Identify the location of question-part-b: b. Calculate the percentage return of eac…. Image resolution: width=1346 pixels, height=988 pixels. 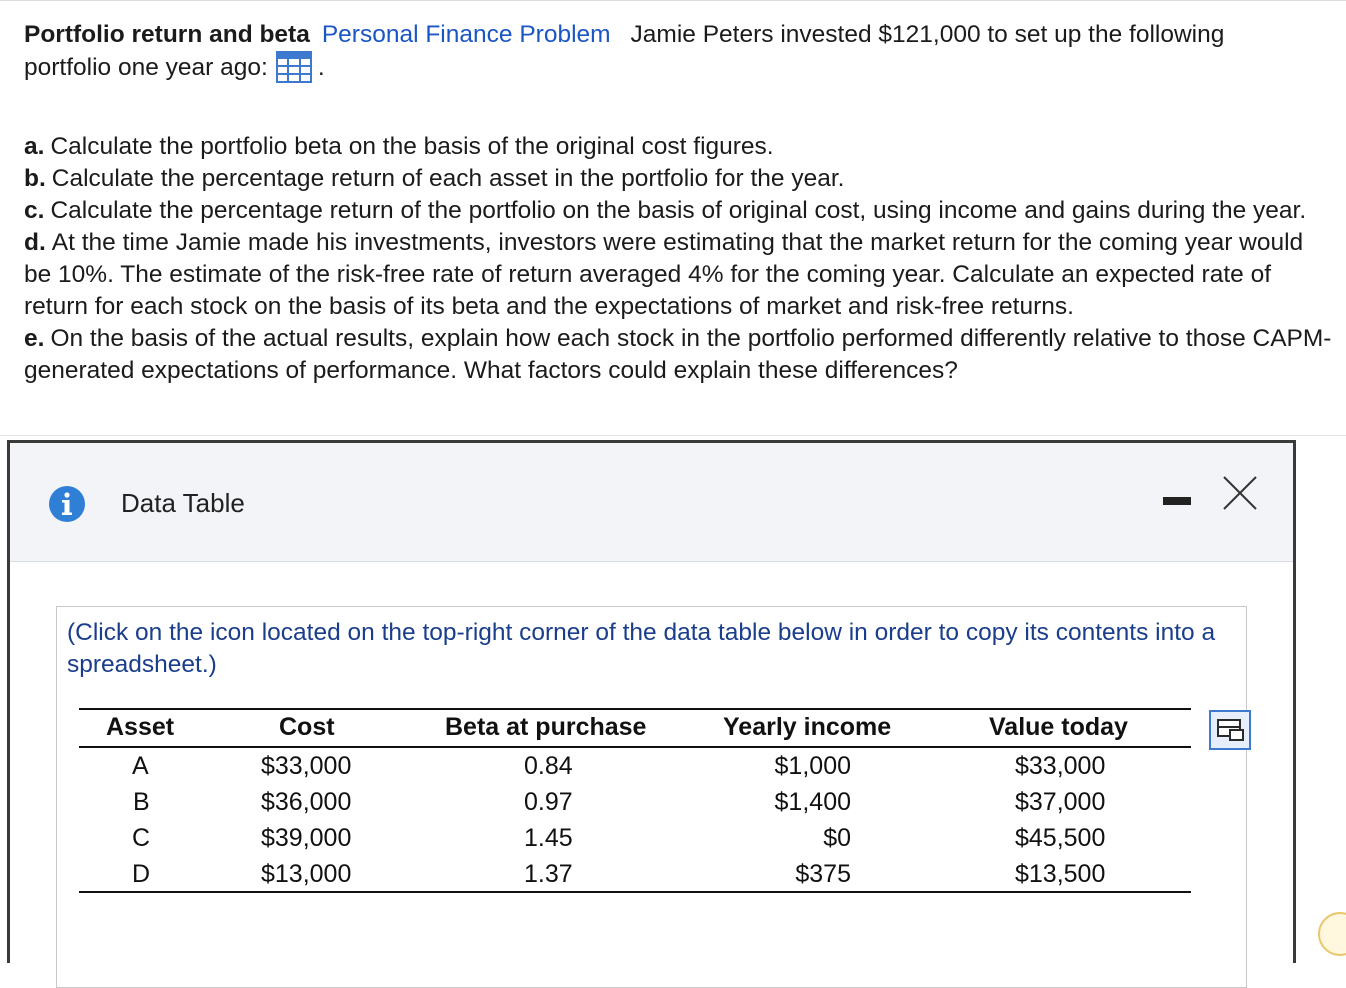
(680, 179).